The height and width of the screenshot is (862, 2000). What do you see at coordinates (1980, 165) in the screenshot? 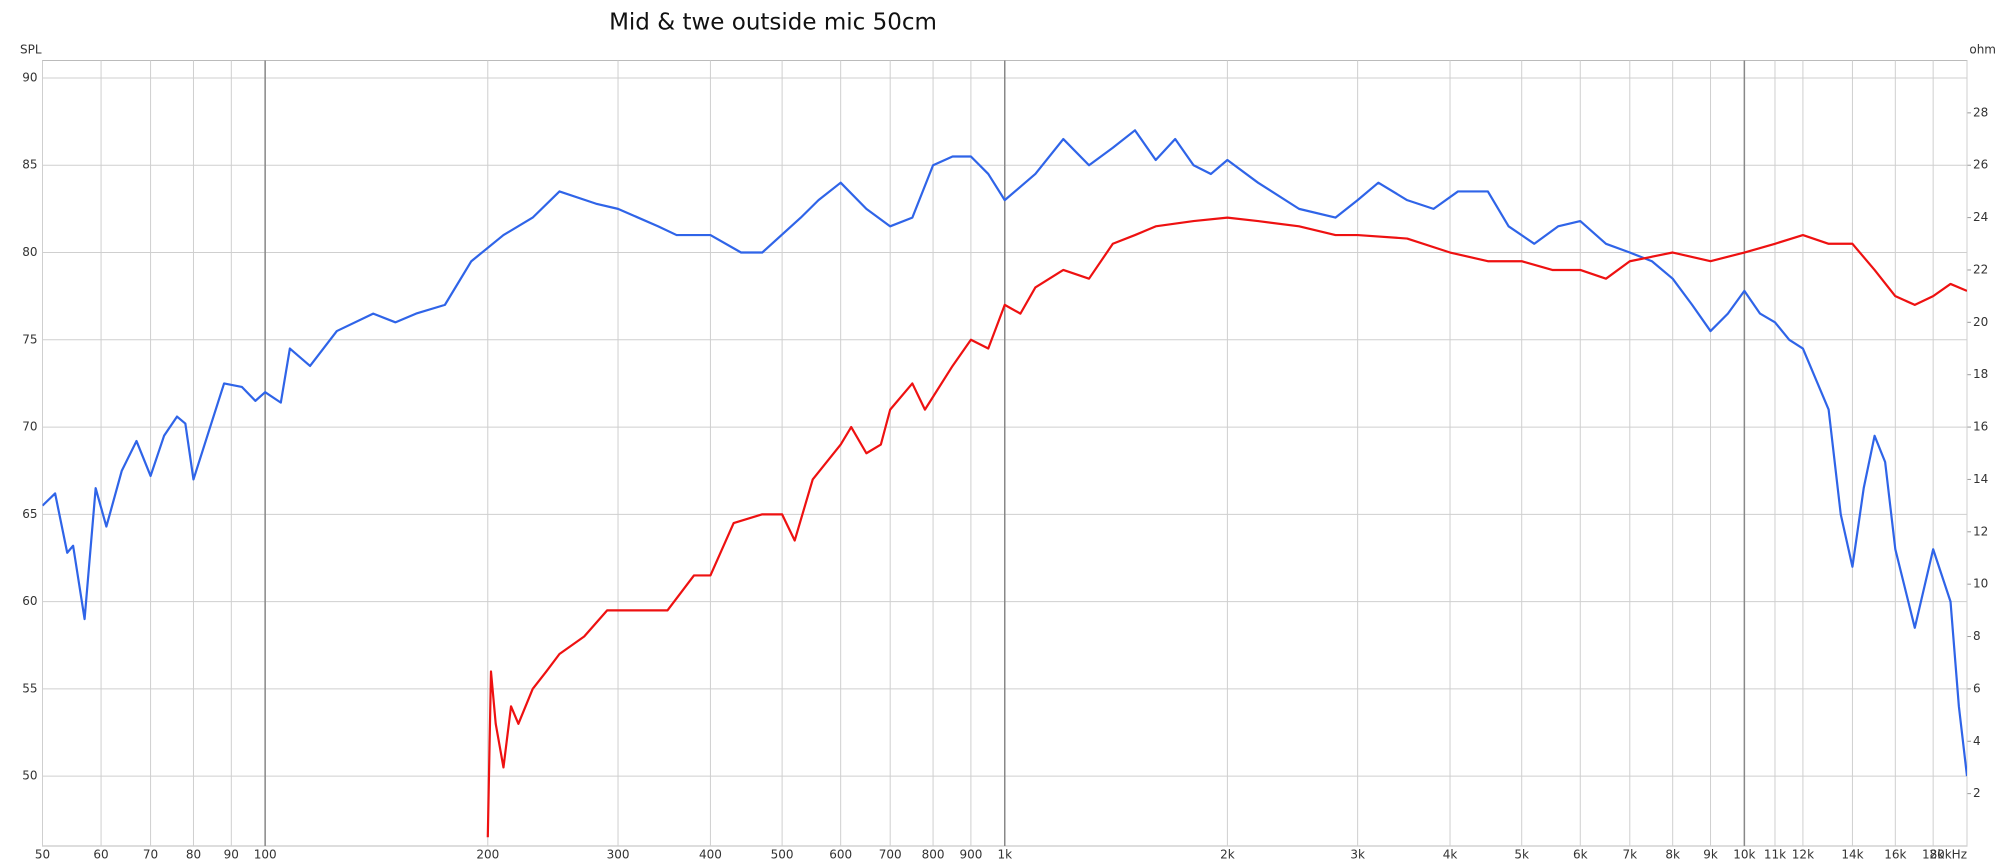
I see `y2-tick-label: 26` at bounding box center [1980, 165].